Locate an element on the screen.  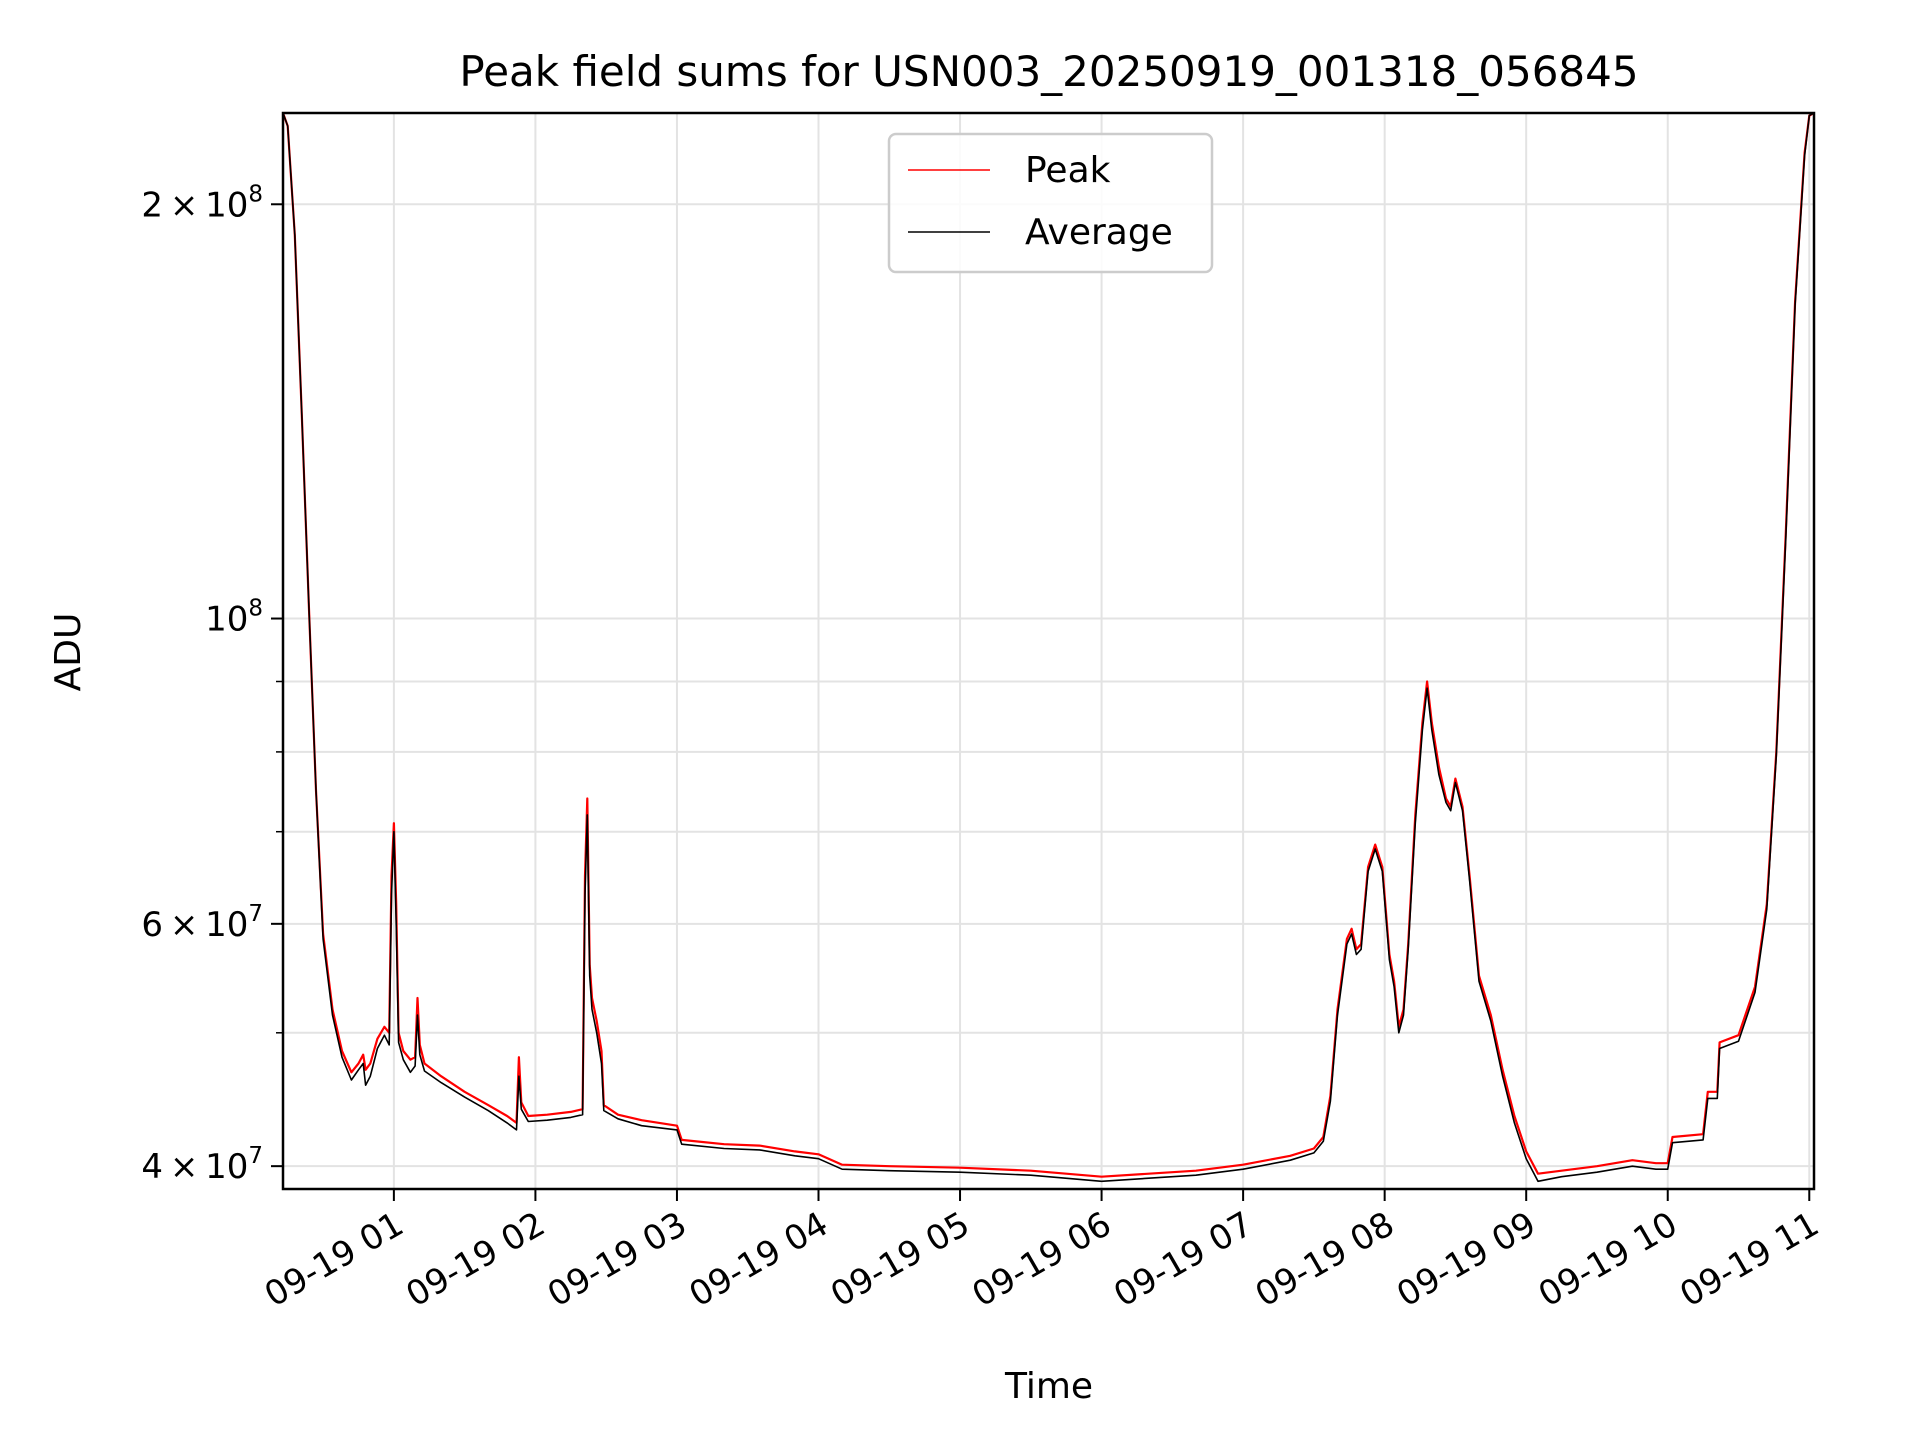
legend-box is located at coordinates (1050, 203).